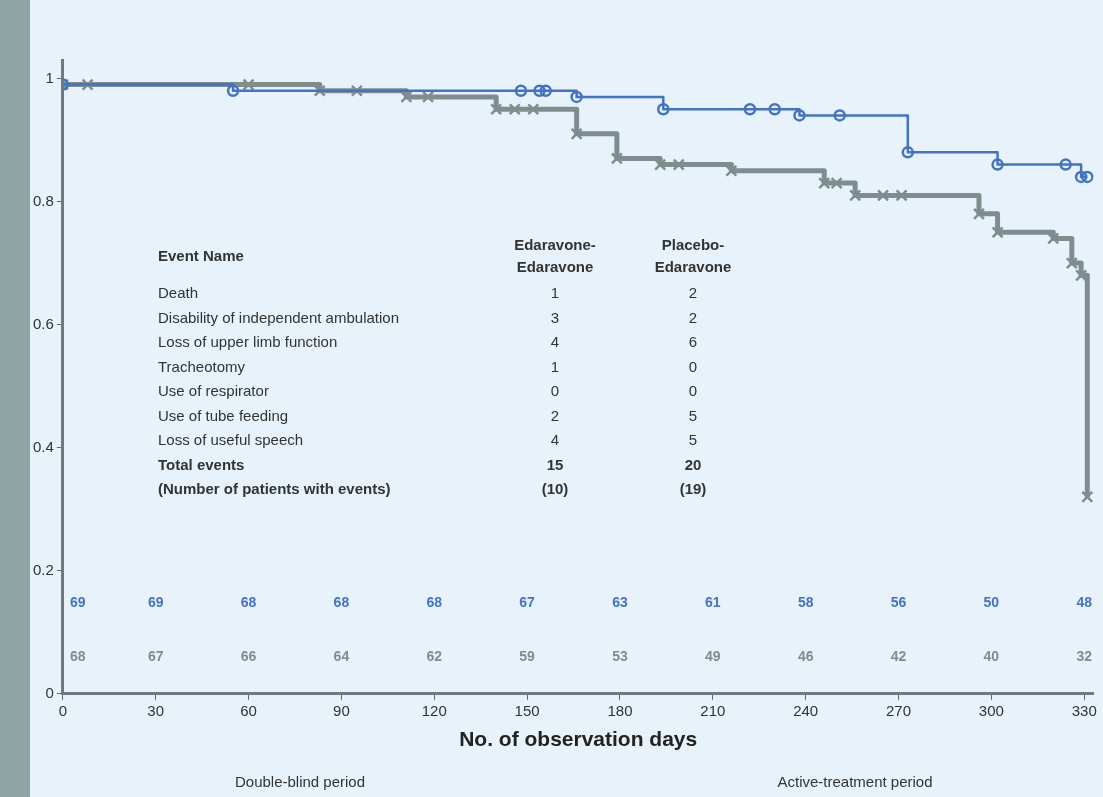  What do you see at coordinates (713, 710) in the screenshot?
I see `x-tick-label: 210` at bounding box center [713, 710].